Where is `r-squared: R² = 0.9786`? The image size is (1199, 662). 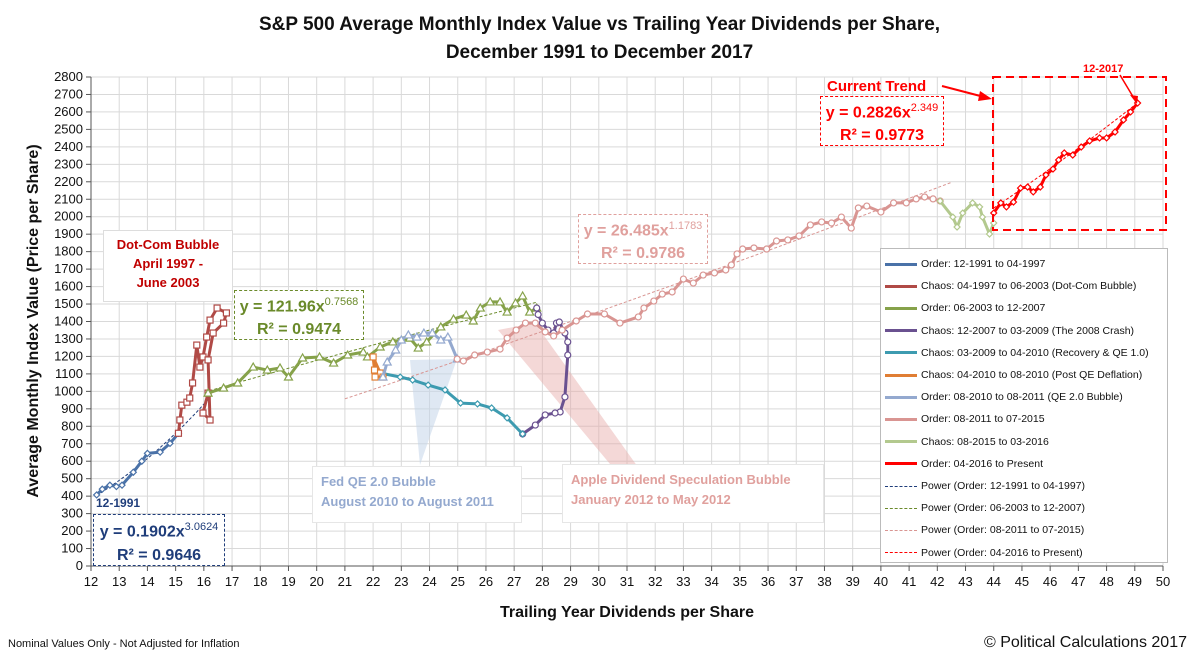 r-squared: R² = 0.9786 is located at coordinates (643, 254).